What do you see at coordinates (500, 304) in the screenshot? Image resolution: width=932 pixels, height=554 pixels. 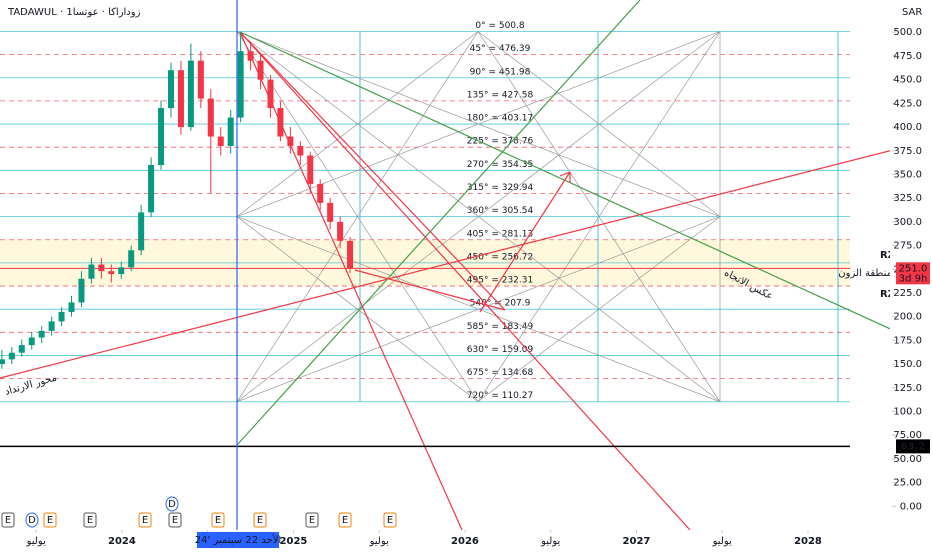 I see `gann-level-label: 540° = 207.9` at bounding box center [500, 304].